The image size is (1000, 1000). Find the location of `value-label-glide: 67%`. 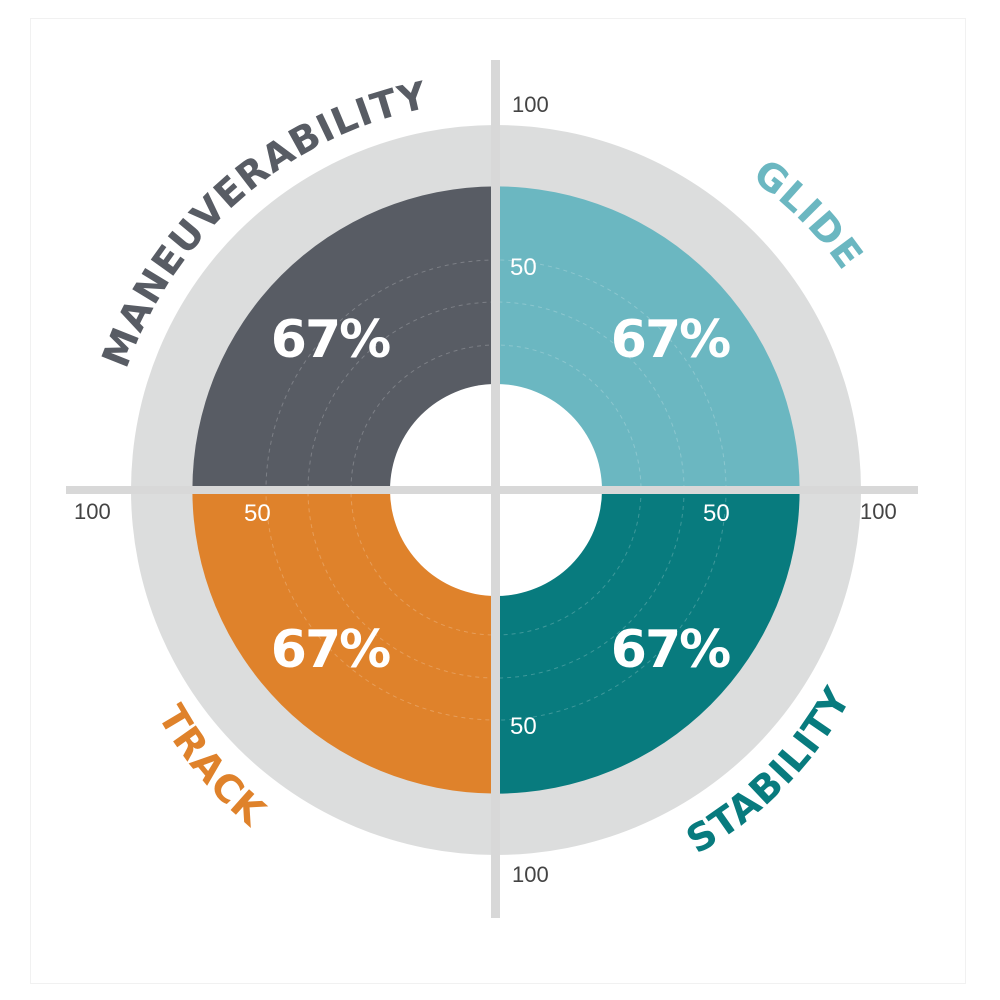

value-label-glide: 67% is located at coordinates (670, 340).